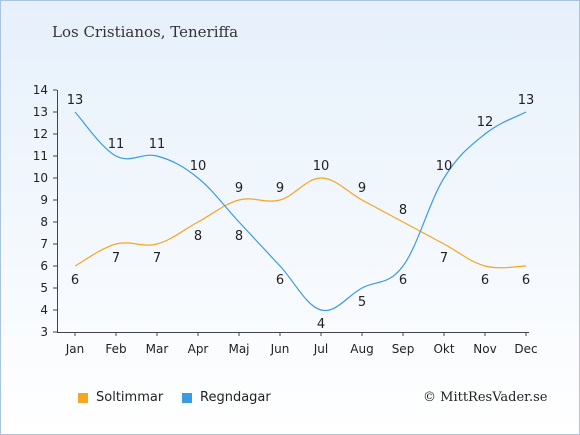  What do you see at coordinates (157, 349) in the screenshot?
I see `x-tick-label: Mar` at bounding box center [157, 349].